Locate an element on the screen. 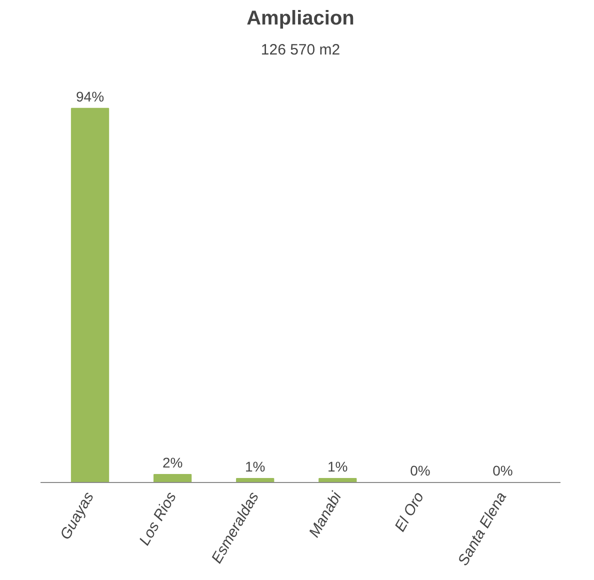 Image resolution: width=594 pixels, height=580 pixels. x-tick-label: El Oro is located at coordinates (410, 512).